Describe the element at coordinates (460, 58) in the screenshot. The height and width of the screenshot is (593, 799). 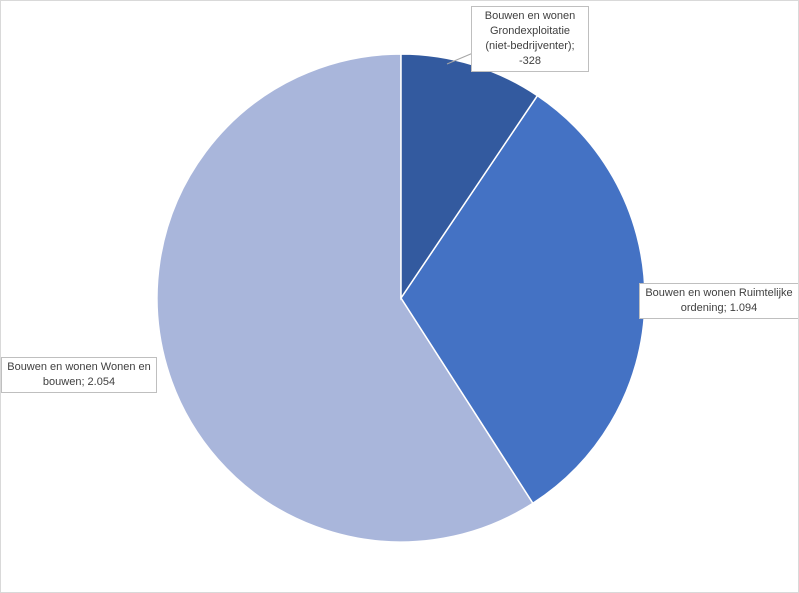
I see `leader-line` at that location.